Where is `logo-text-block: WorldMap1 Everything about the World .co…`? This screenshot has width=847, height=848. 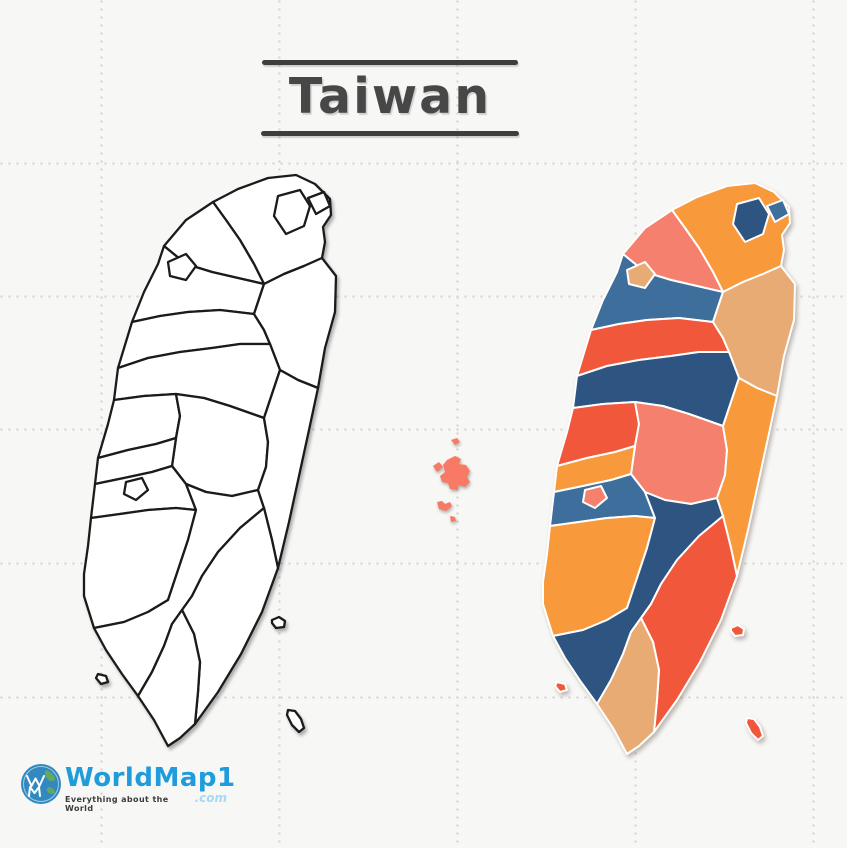 logo-text-block: WorldMap1 Everything about the World .co… is located at coordinates (150, 788).